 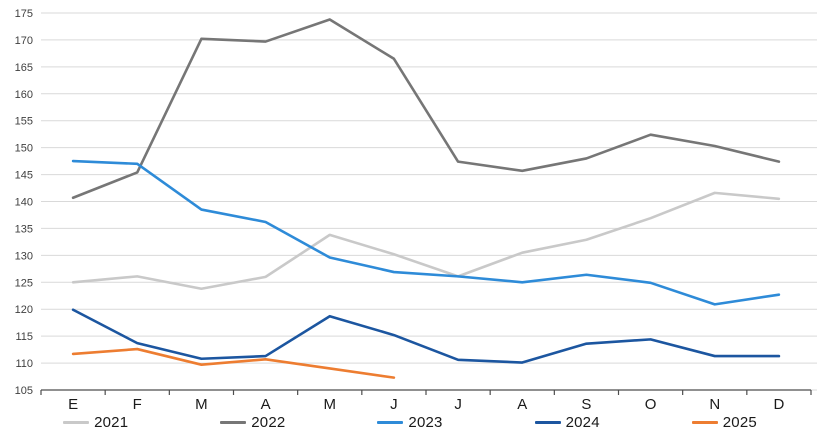 I want to click on x-axis-tick-label: O, so click(x=651, y=404).